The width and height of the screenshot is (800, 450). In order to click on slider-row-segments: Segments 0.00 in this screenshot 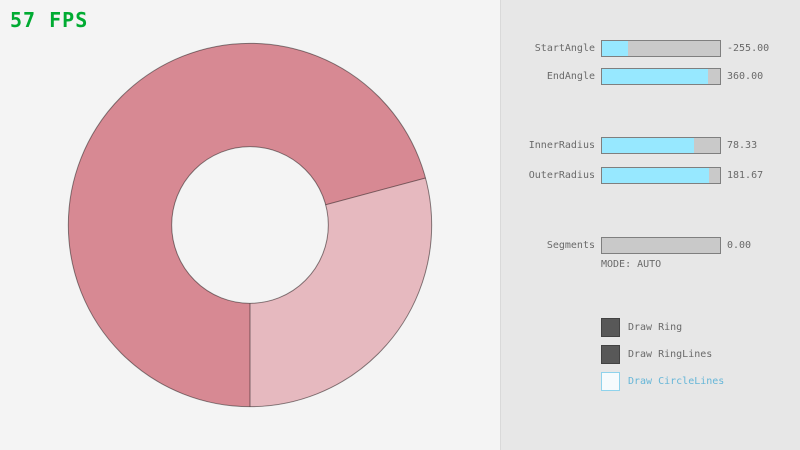, I will do `click(650, 245)`.